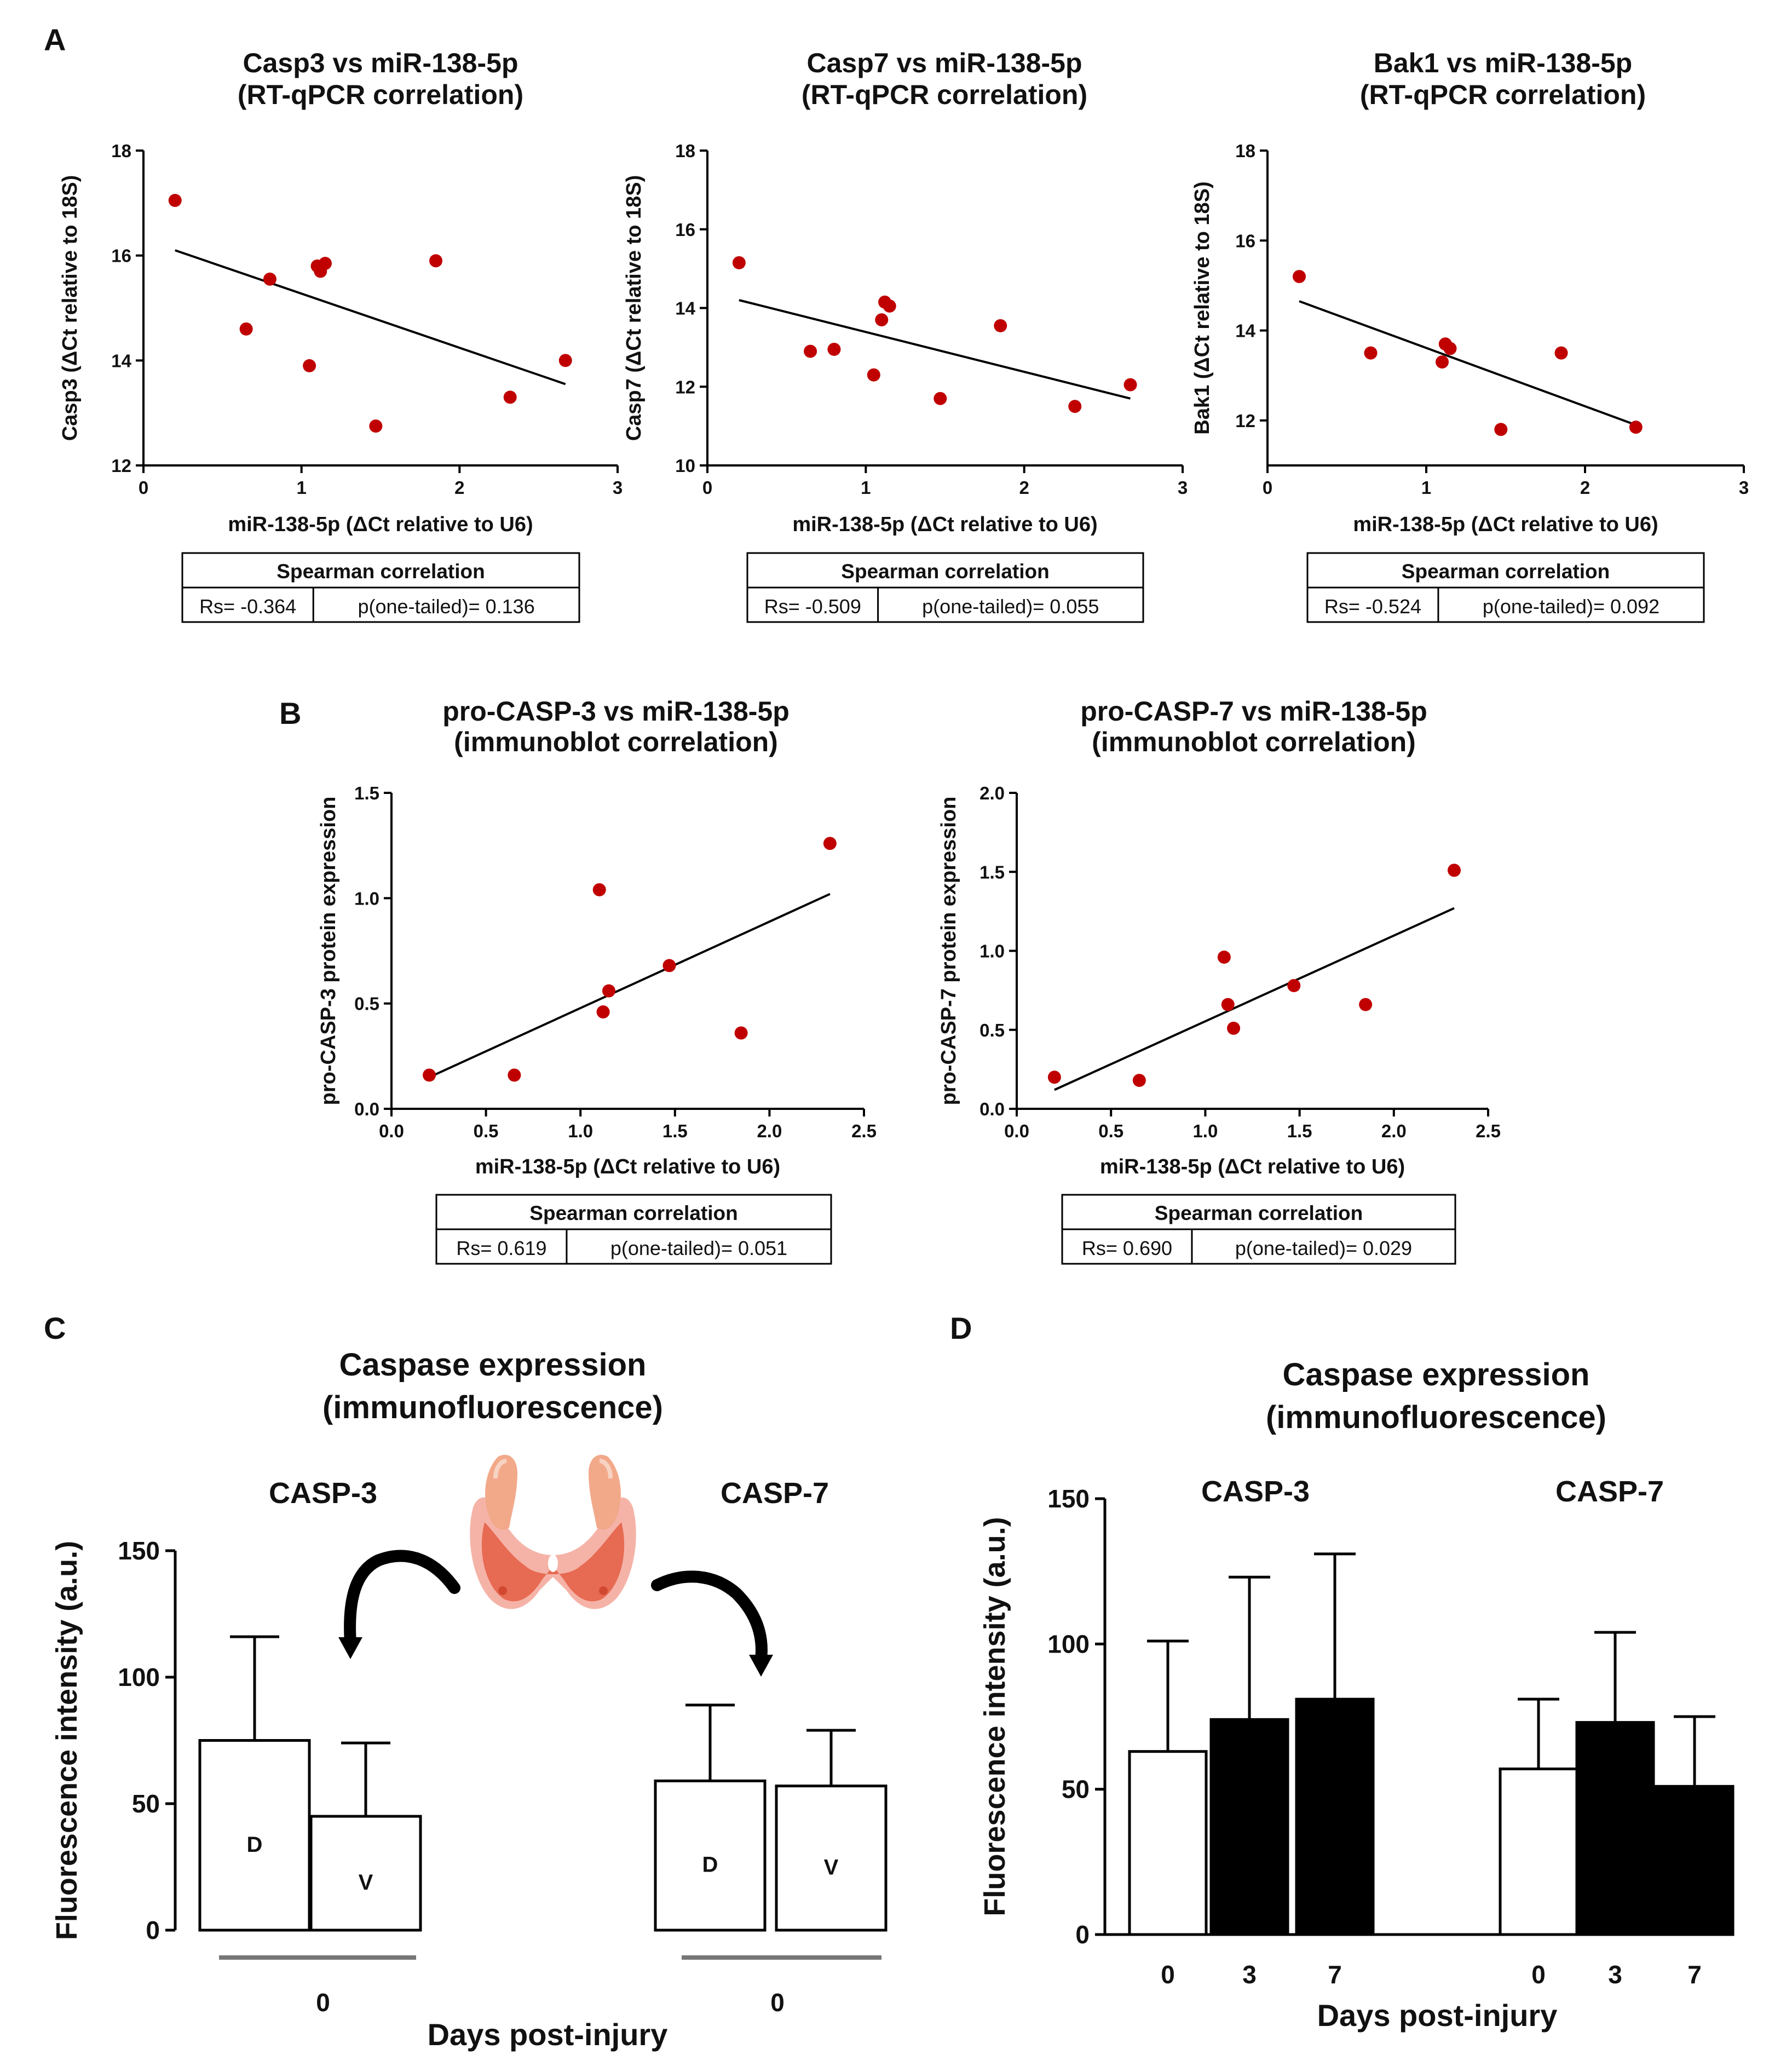  What do you see at coordinates (501, 1248) in the screenshot?
I see `rs-value: Rs= 0.619` at bounding box center [501, 1248].